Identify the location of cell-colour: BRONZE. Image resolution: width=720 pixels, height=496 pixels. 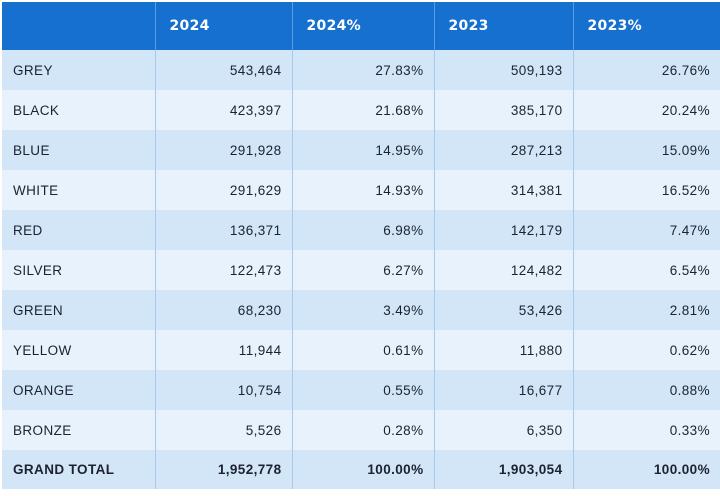
(79, 430).